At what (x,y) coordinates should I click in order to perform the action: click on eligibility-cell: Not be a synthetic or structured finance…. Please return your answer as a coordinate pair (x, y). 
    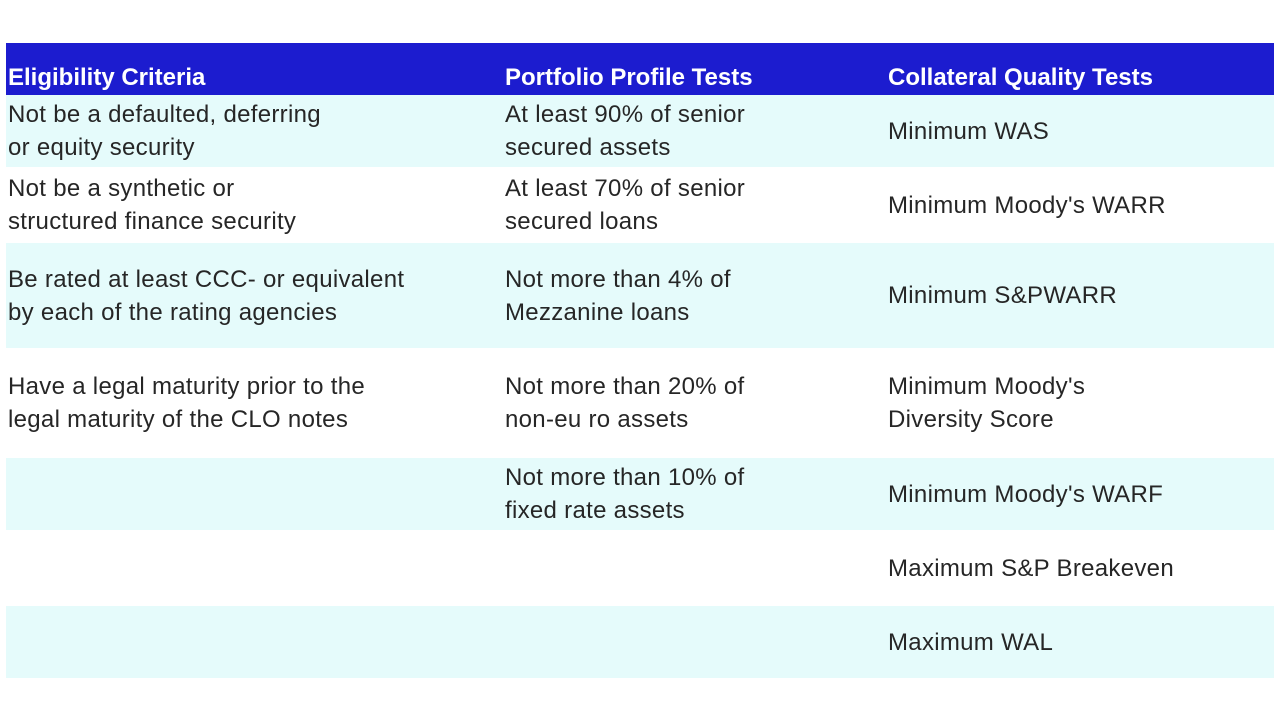
    Looking at the image, I should click on (152, 205).